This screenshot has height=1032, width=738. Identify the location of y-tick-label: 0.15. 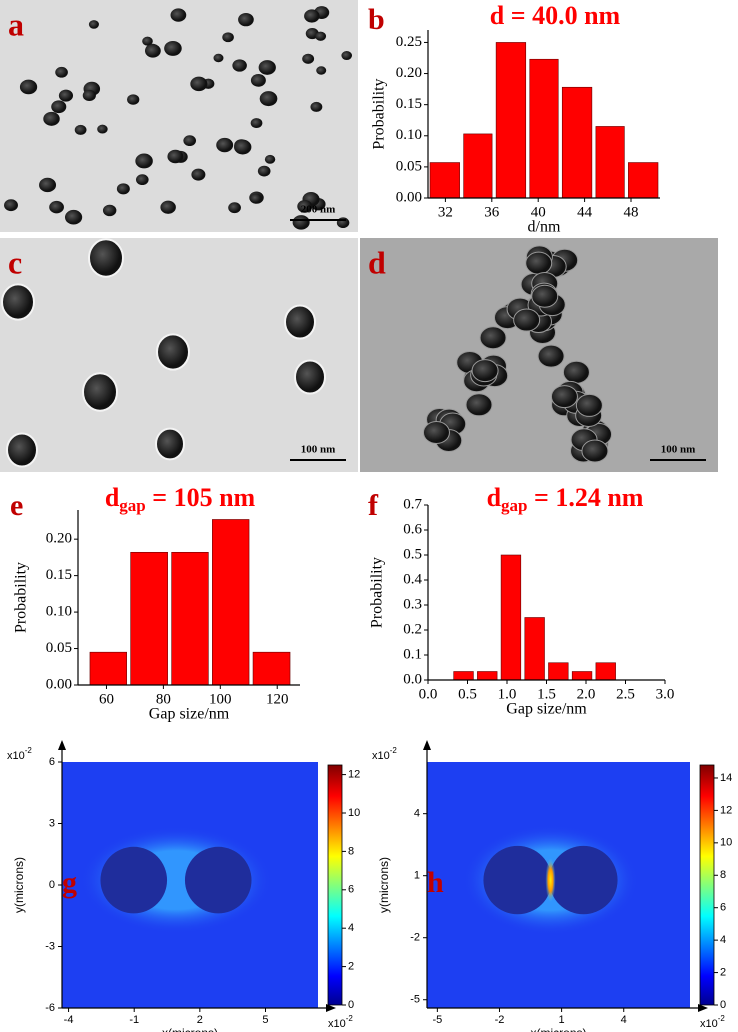
(59, 575).